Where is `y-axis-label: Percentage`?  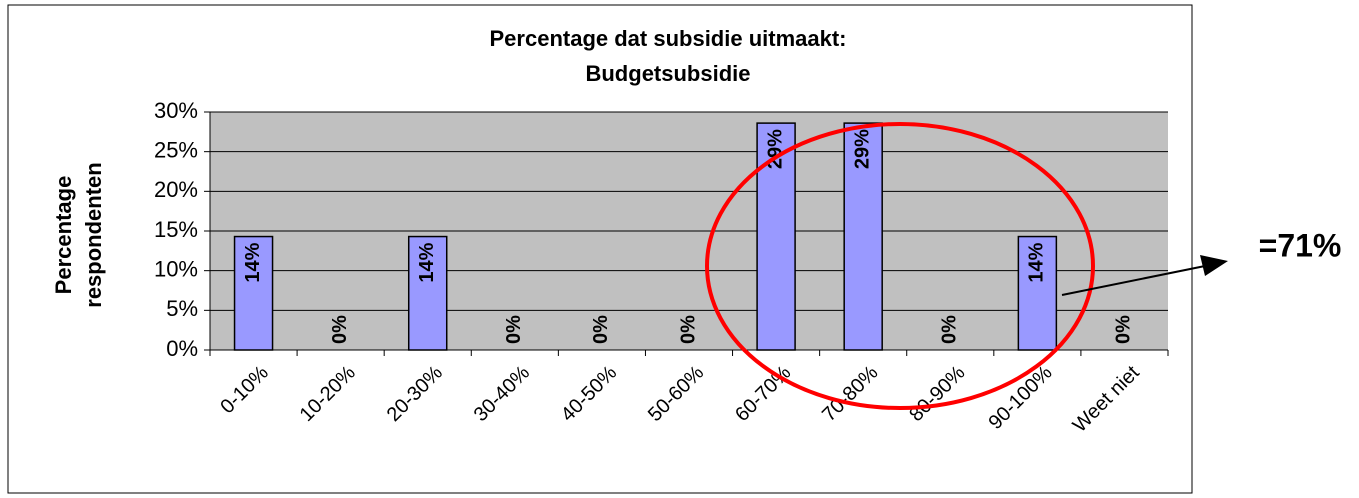
y-axis-label: Percentage is located at coordinates (63, 235).